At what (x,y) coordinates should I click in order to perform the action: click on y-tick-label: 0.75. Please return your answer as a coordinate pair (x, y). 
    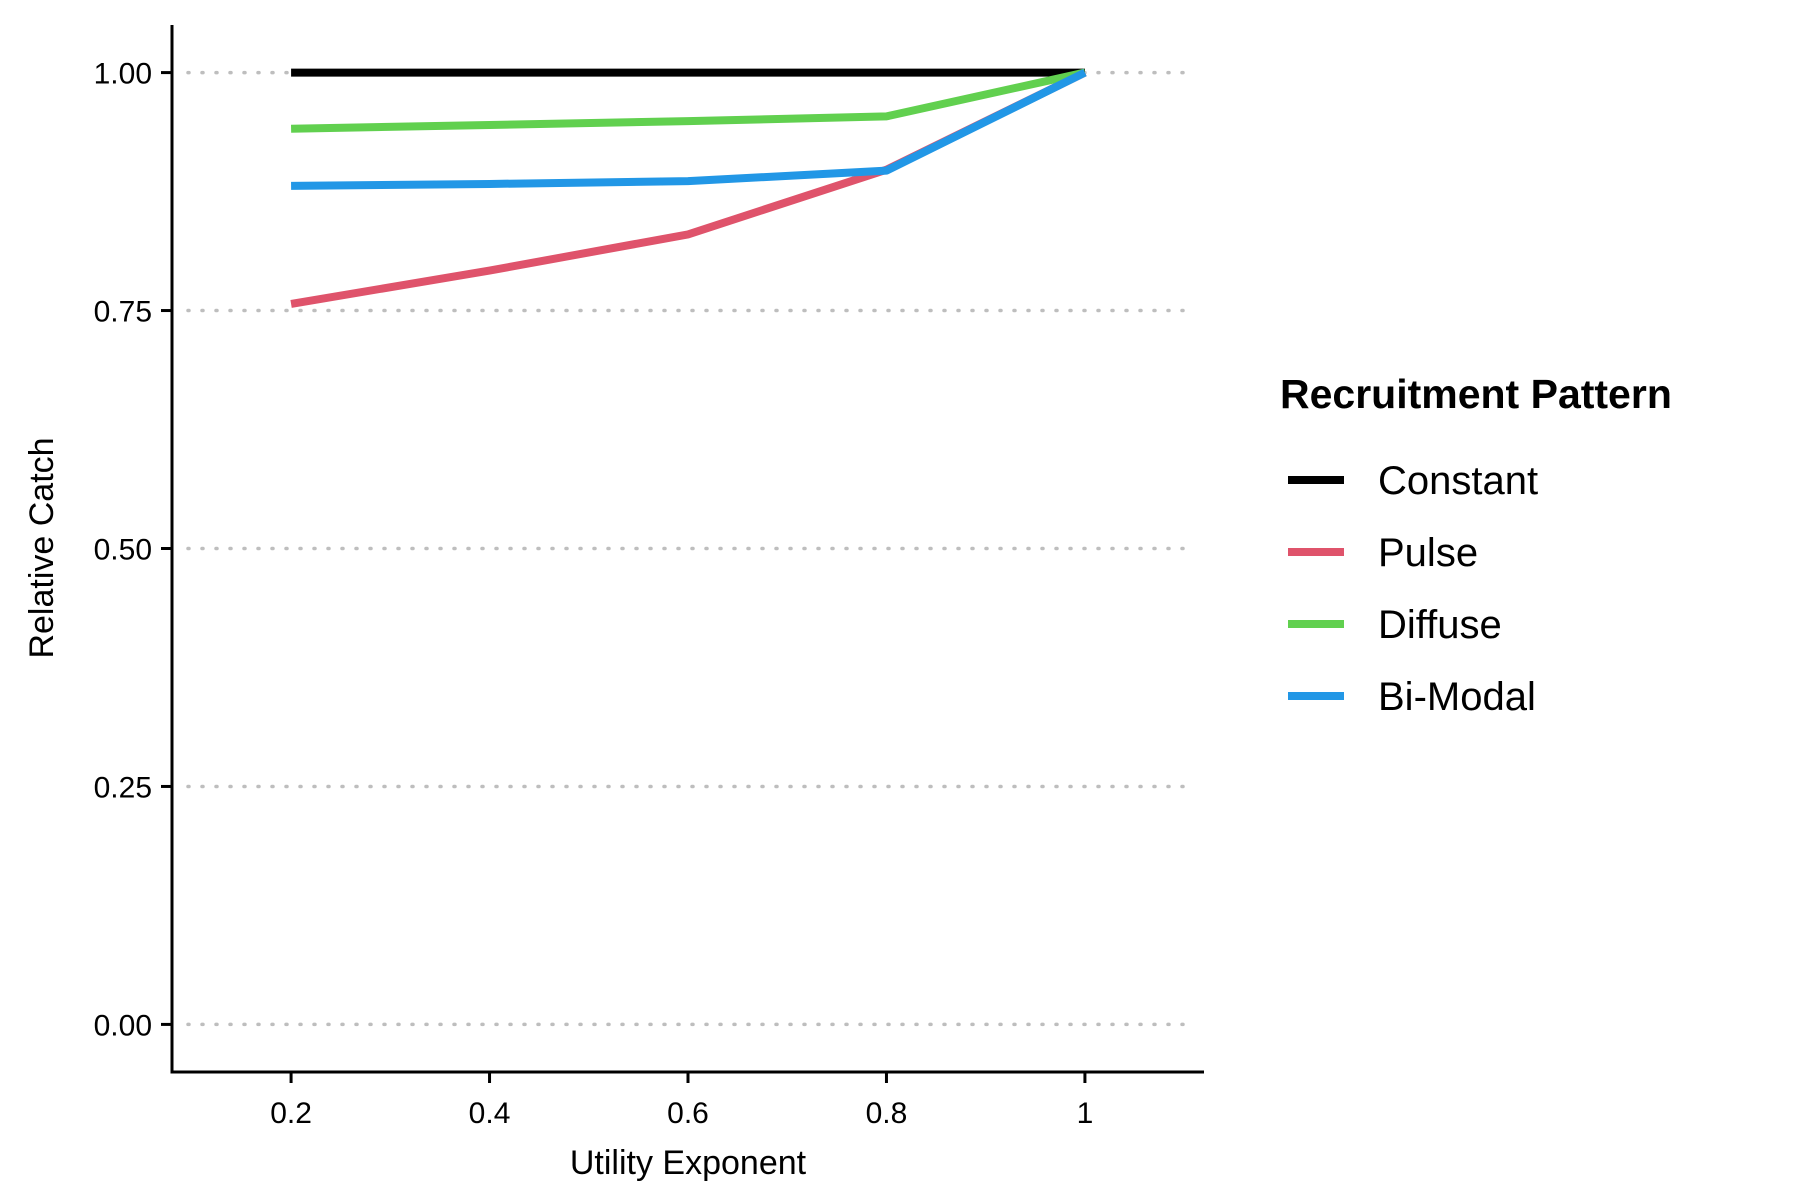
    Looking at the image, I should click on (123, 312).